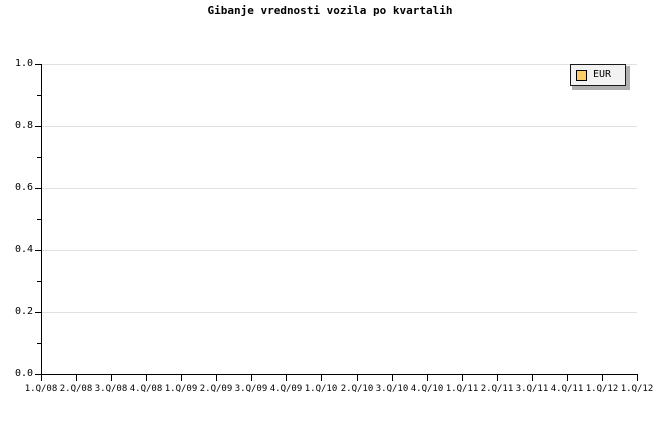 This screenshot has width=660, height=440. Describe the element at coordinates (23, 63) in the screenshot. I see `y-axis-label: 1.0` at that location.